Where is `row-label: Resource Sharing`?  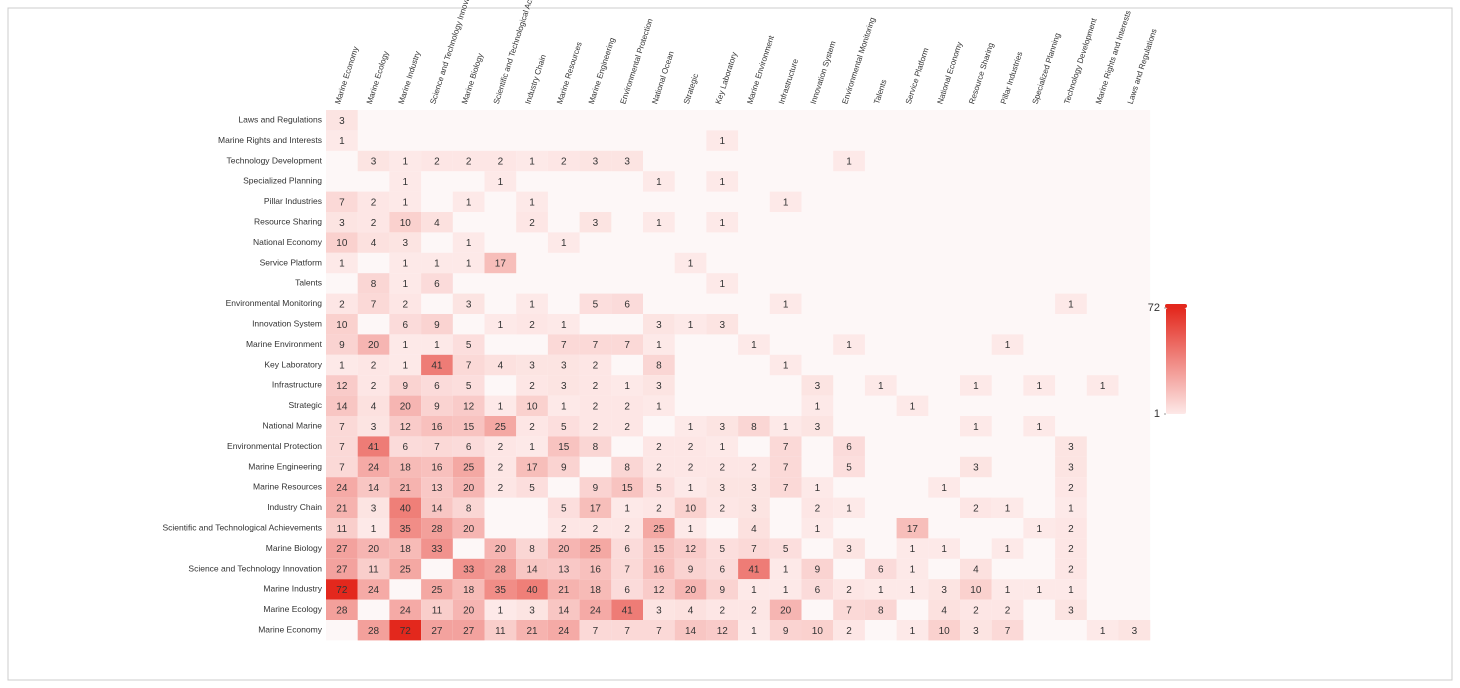
row-label: Resource Sharing is located at coordinates (288, 221).